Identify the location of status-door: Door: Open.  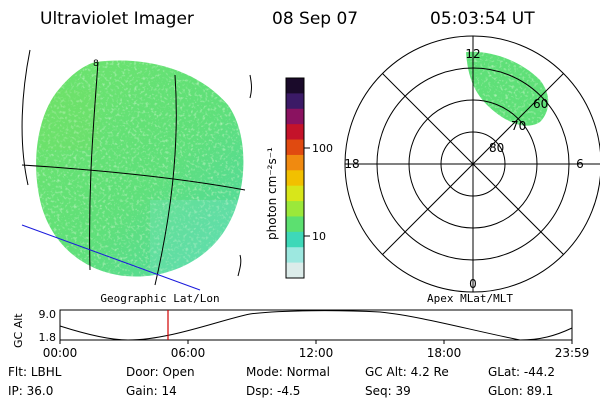
(160, 372).